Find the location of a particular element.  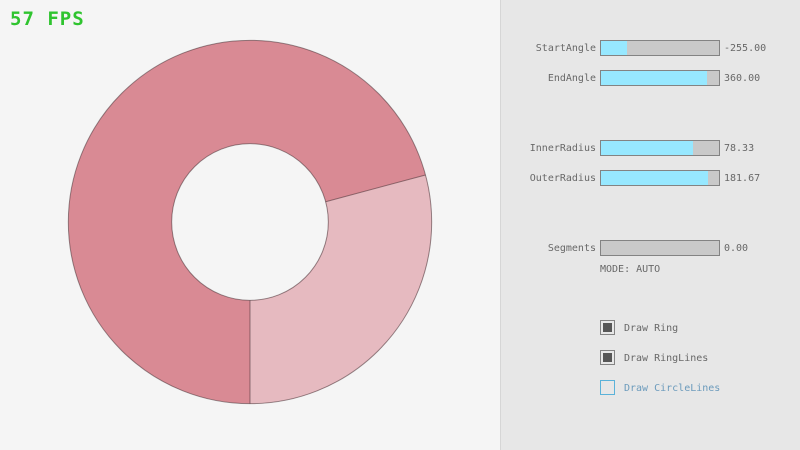

start-angle-label: StartAngle is located at coordinates (565, 48).